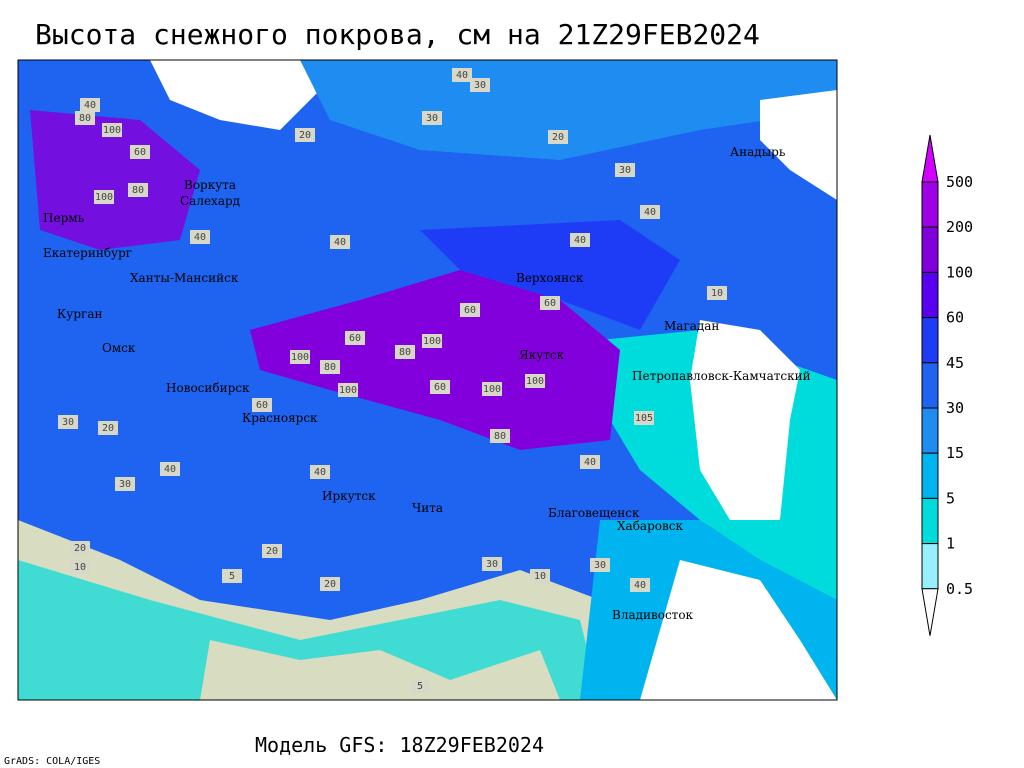 The image size is (1024, 768). What do you see at coordinates (947, 385) in the screenshot?
I see `legend: 500 200 100 60 45 30 15 5 1 0.5` at bounding box center [947, 385].